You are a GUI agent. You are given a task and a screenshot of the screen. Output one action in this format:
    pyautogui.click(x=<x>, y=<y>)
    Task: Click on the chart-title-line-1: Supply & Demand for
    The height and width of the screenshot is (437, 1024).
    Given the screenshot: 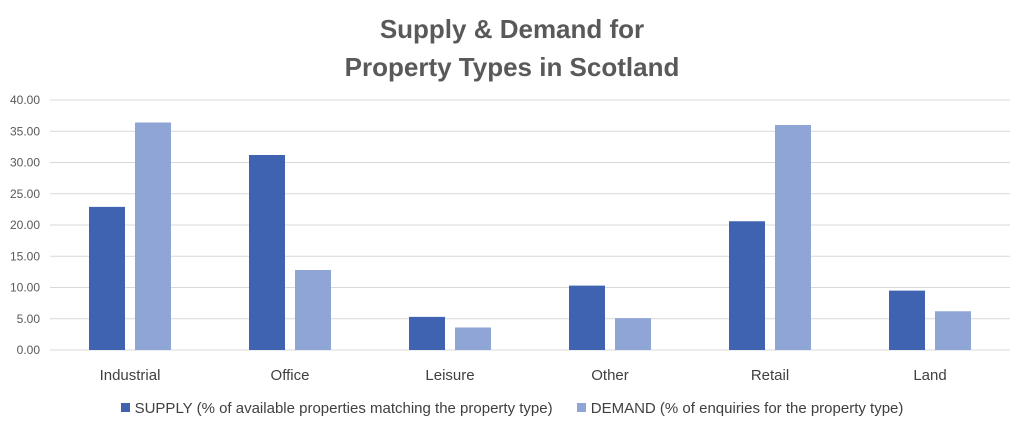 What is the action you would take?
    pyautogui.click(x=512, y=29)
    